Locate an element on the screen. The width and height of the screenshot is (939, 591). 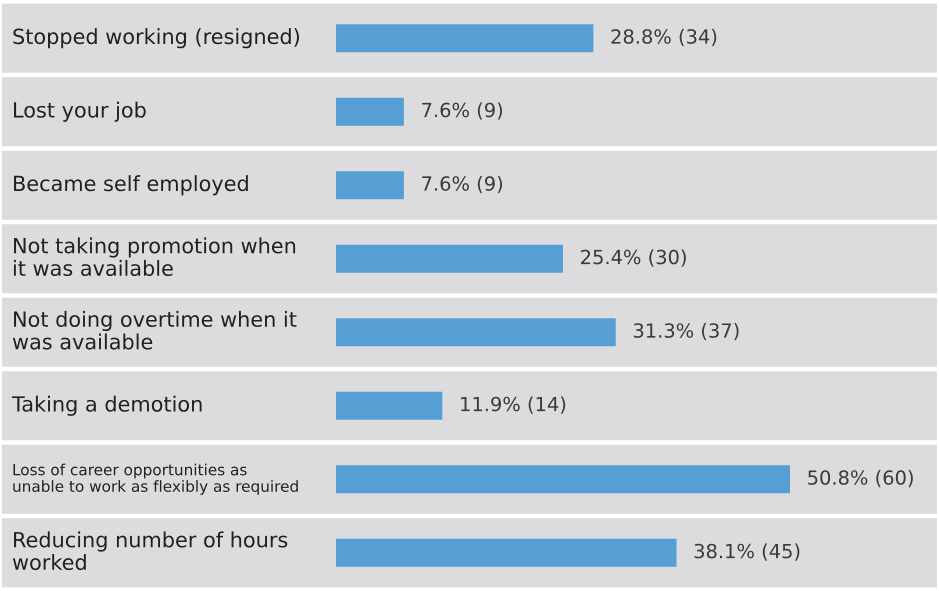
data-label: 50.8% (60) is located at coordinates (860, 479).